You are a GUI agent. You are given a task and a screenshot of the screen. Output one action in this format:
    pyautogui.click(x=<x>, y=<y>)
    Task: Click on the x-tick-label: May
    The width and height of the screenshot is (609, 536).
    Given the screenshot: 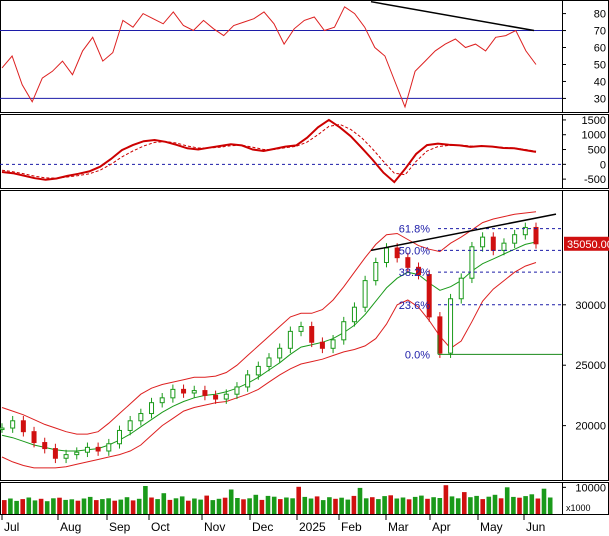 What is the action you would take?
    pyautogui.click(x=491, y=527)
    